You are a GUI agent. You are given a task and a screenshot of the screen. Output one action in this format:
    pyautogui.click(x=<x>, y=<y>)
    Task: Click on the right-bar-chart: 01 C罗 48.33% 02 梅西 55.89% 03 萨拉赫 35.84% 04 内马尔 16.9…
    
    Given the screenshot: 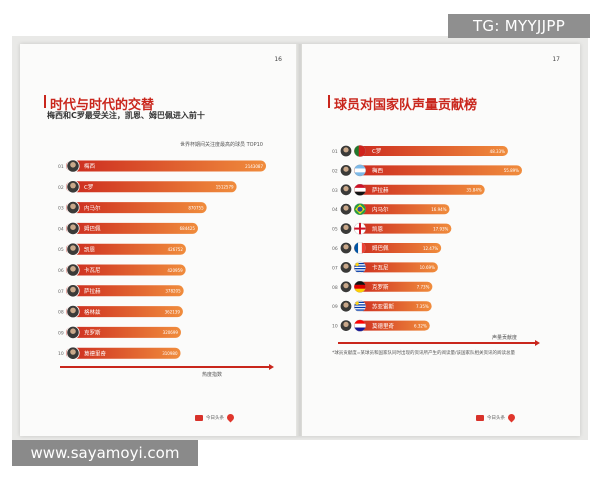 What is the action you would take?
    pyautogui.click(x=427, y=238)
    